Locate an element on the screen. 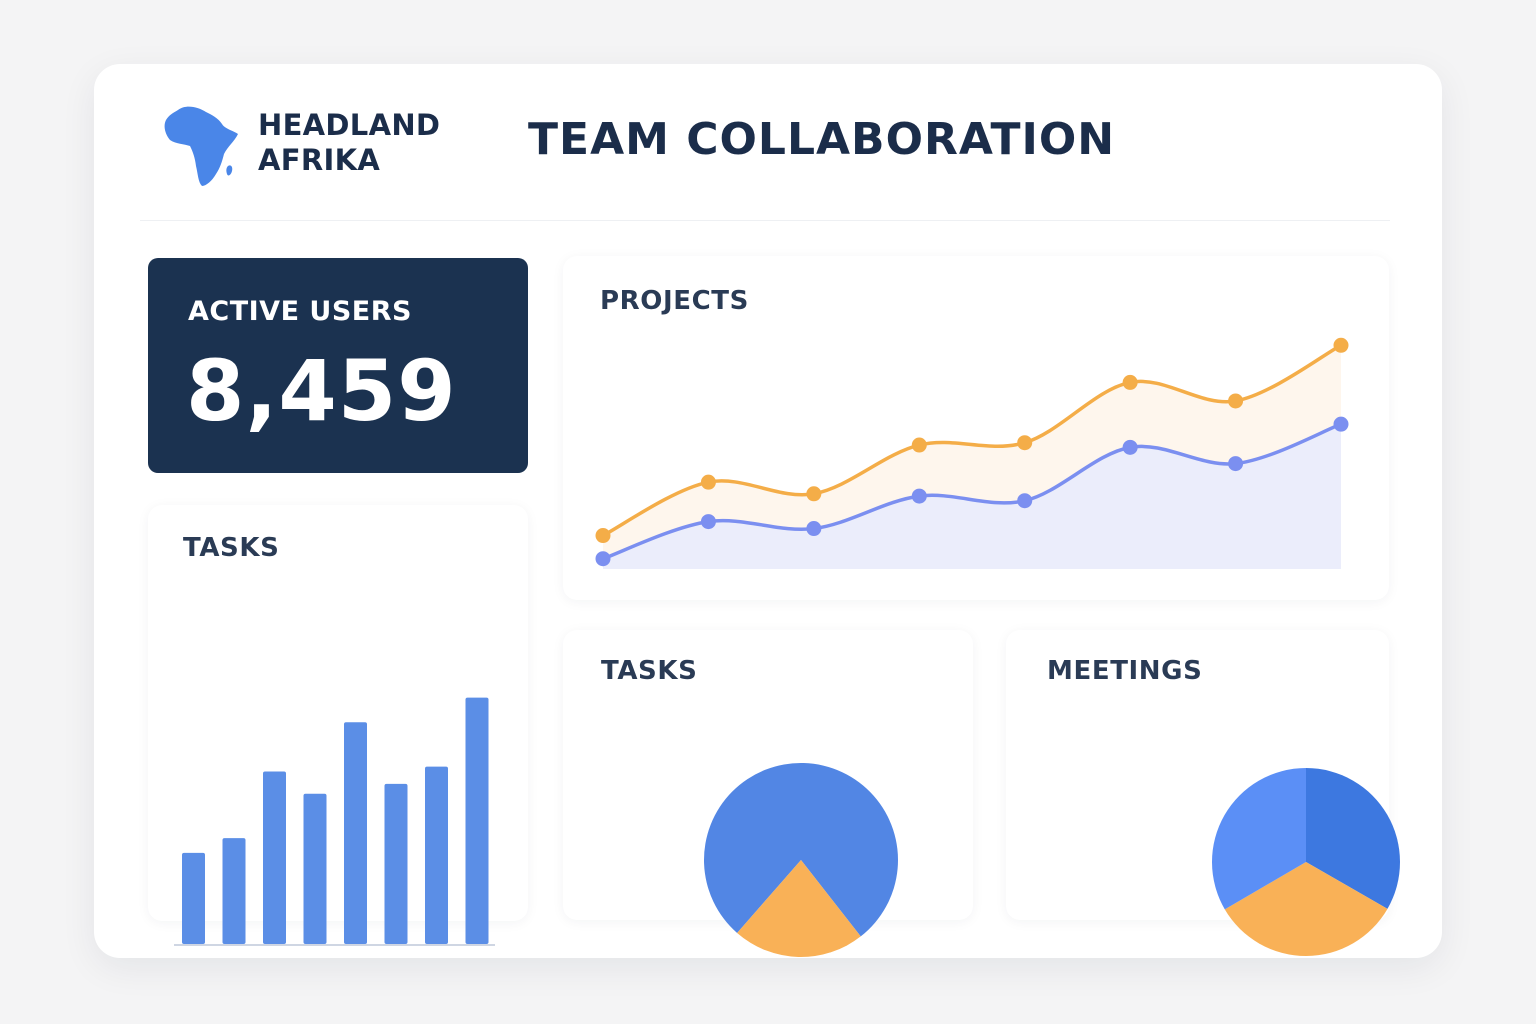 Image resolution: width=1536 pixels, height=1024 pixels. tasks-pie-chart is located at coordinates (801, 860).